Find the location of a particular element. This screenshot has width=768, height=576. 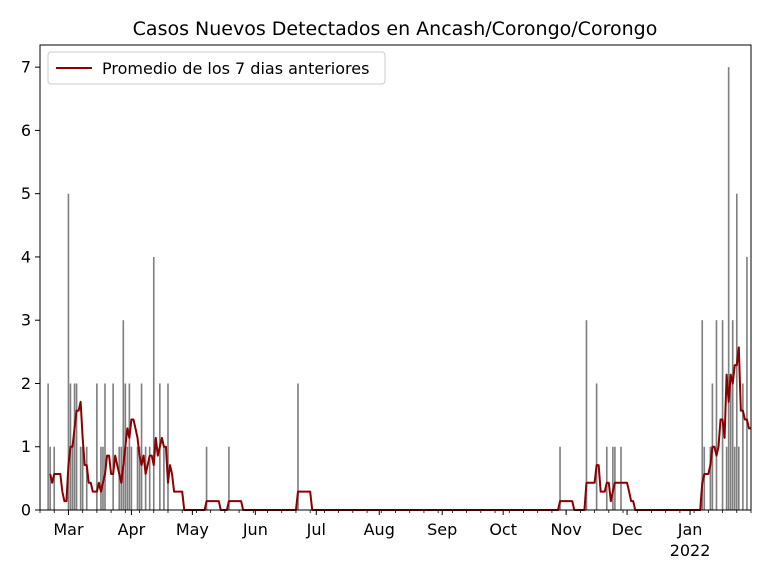

x-tick-label: Dec is located at coordinates (627, 529).